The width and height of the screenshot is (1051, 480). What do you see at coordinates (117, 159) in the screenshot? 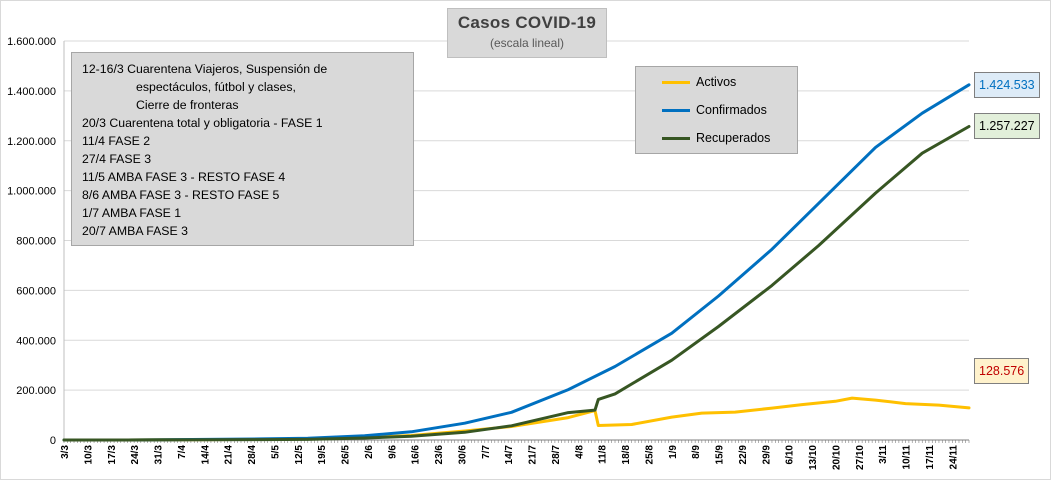
I see `note-line: 27/4 FASE 3` at bounding box center [117, 159].